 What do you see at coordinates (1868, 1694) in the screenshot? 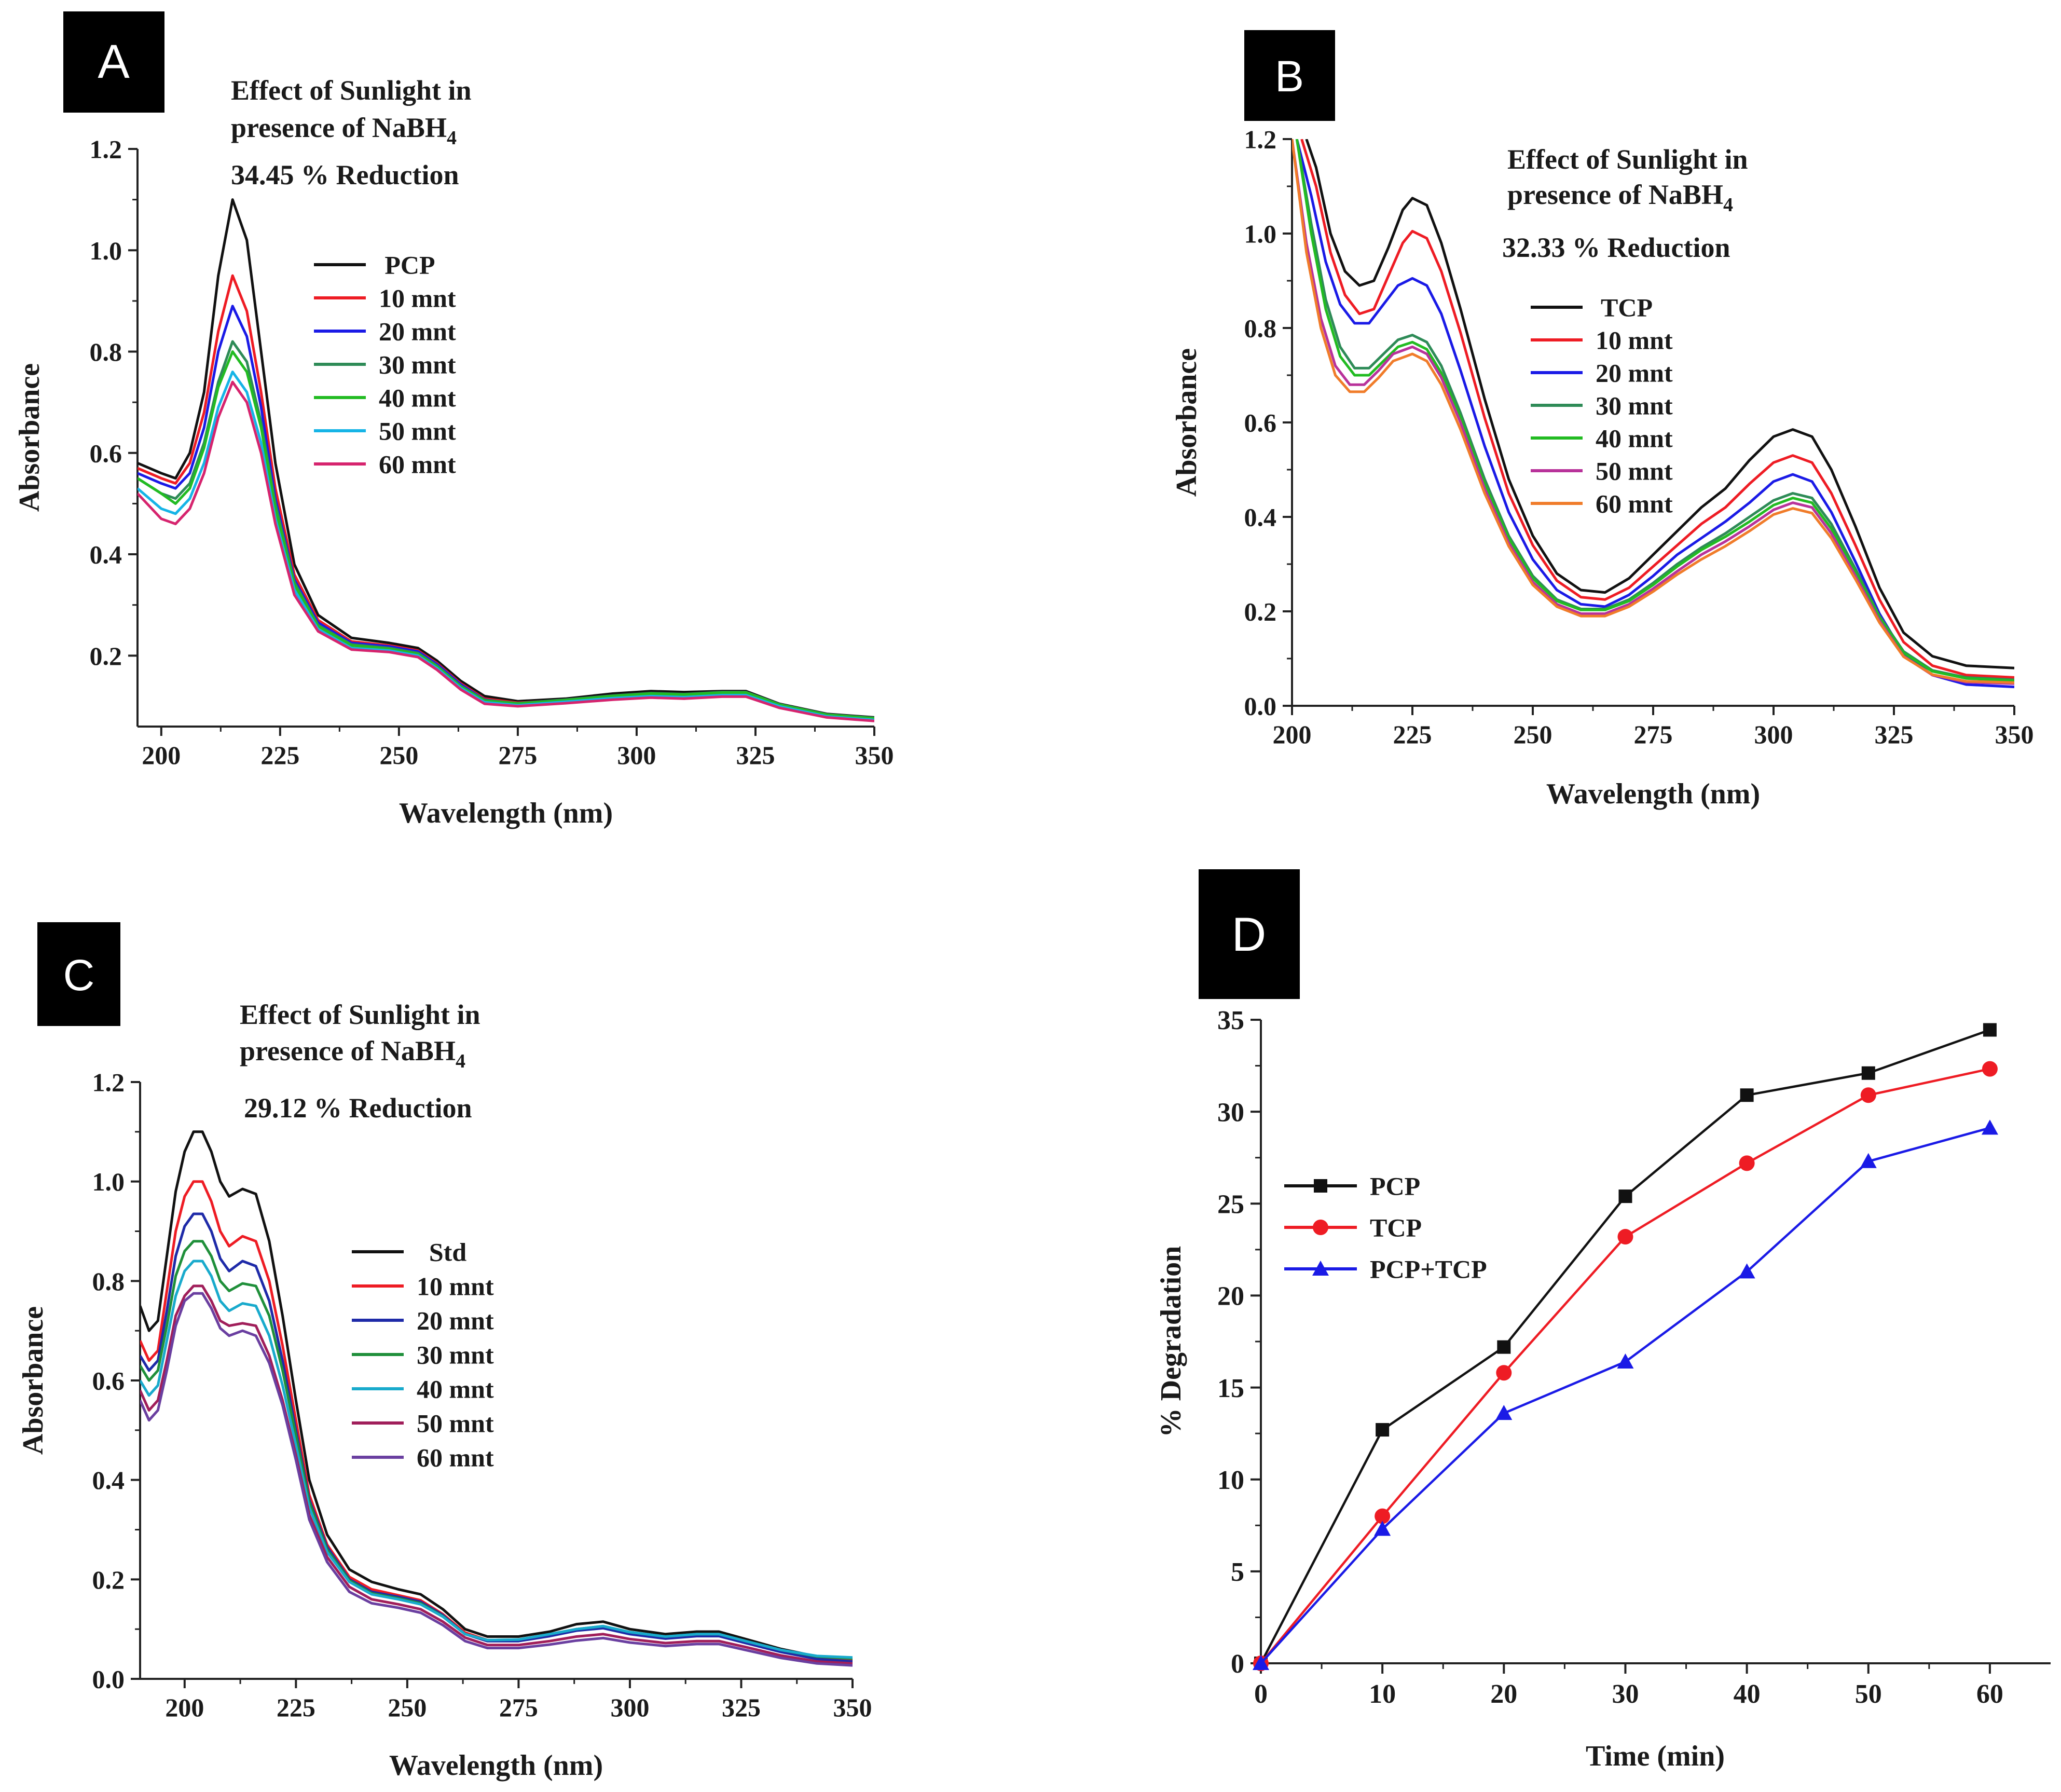
I see `panel-d-x-tick-label: 50` at bounding box center [1868, 1694].